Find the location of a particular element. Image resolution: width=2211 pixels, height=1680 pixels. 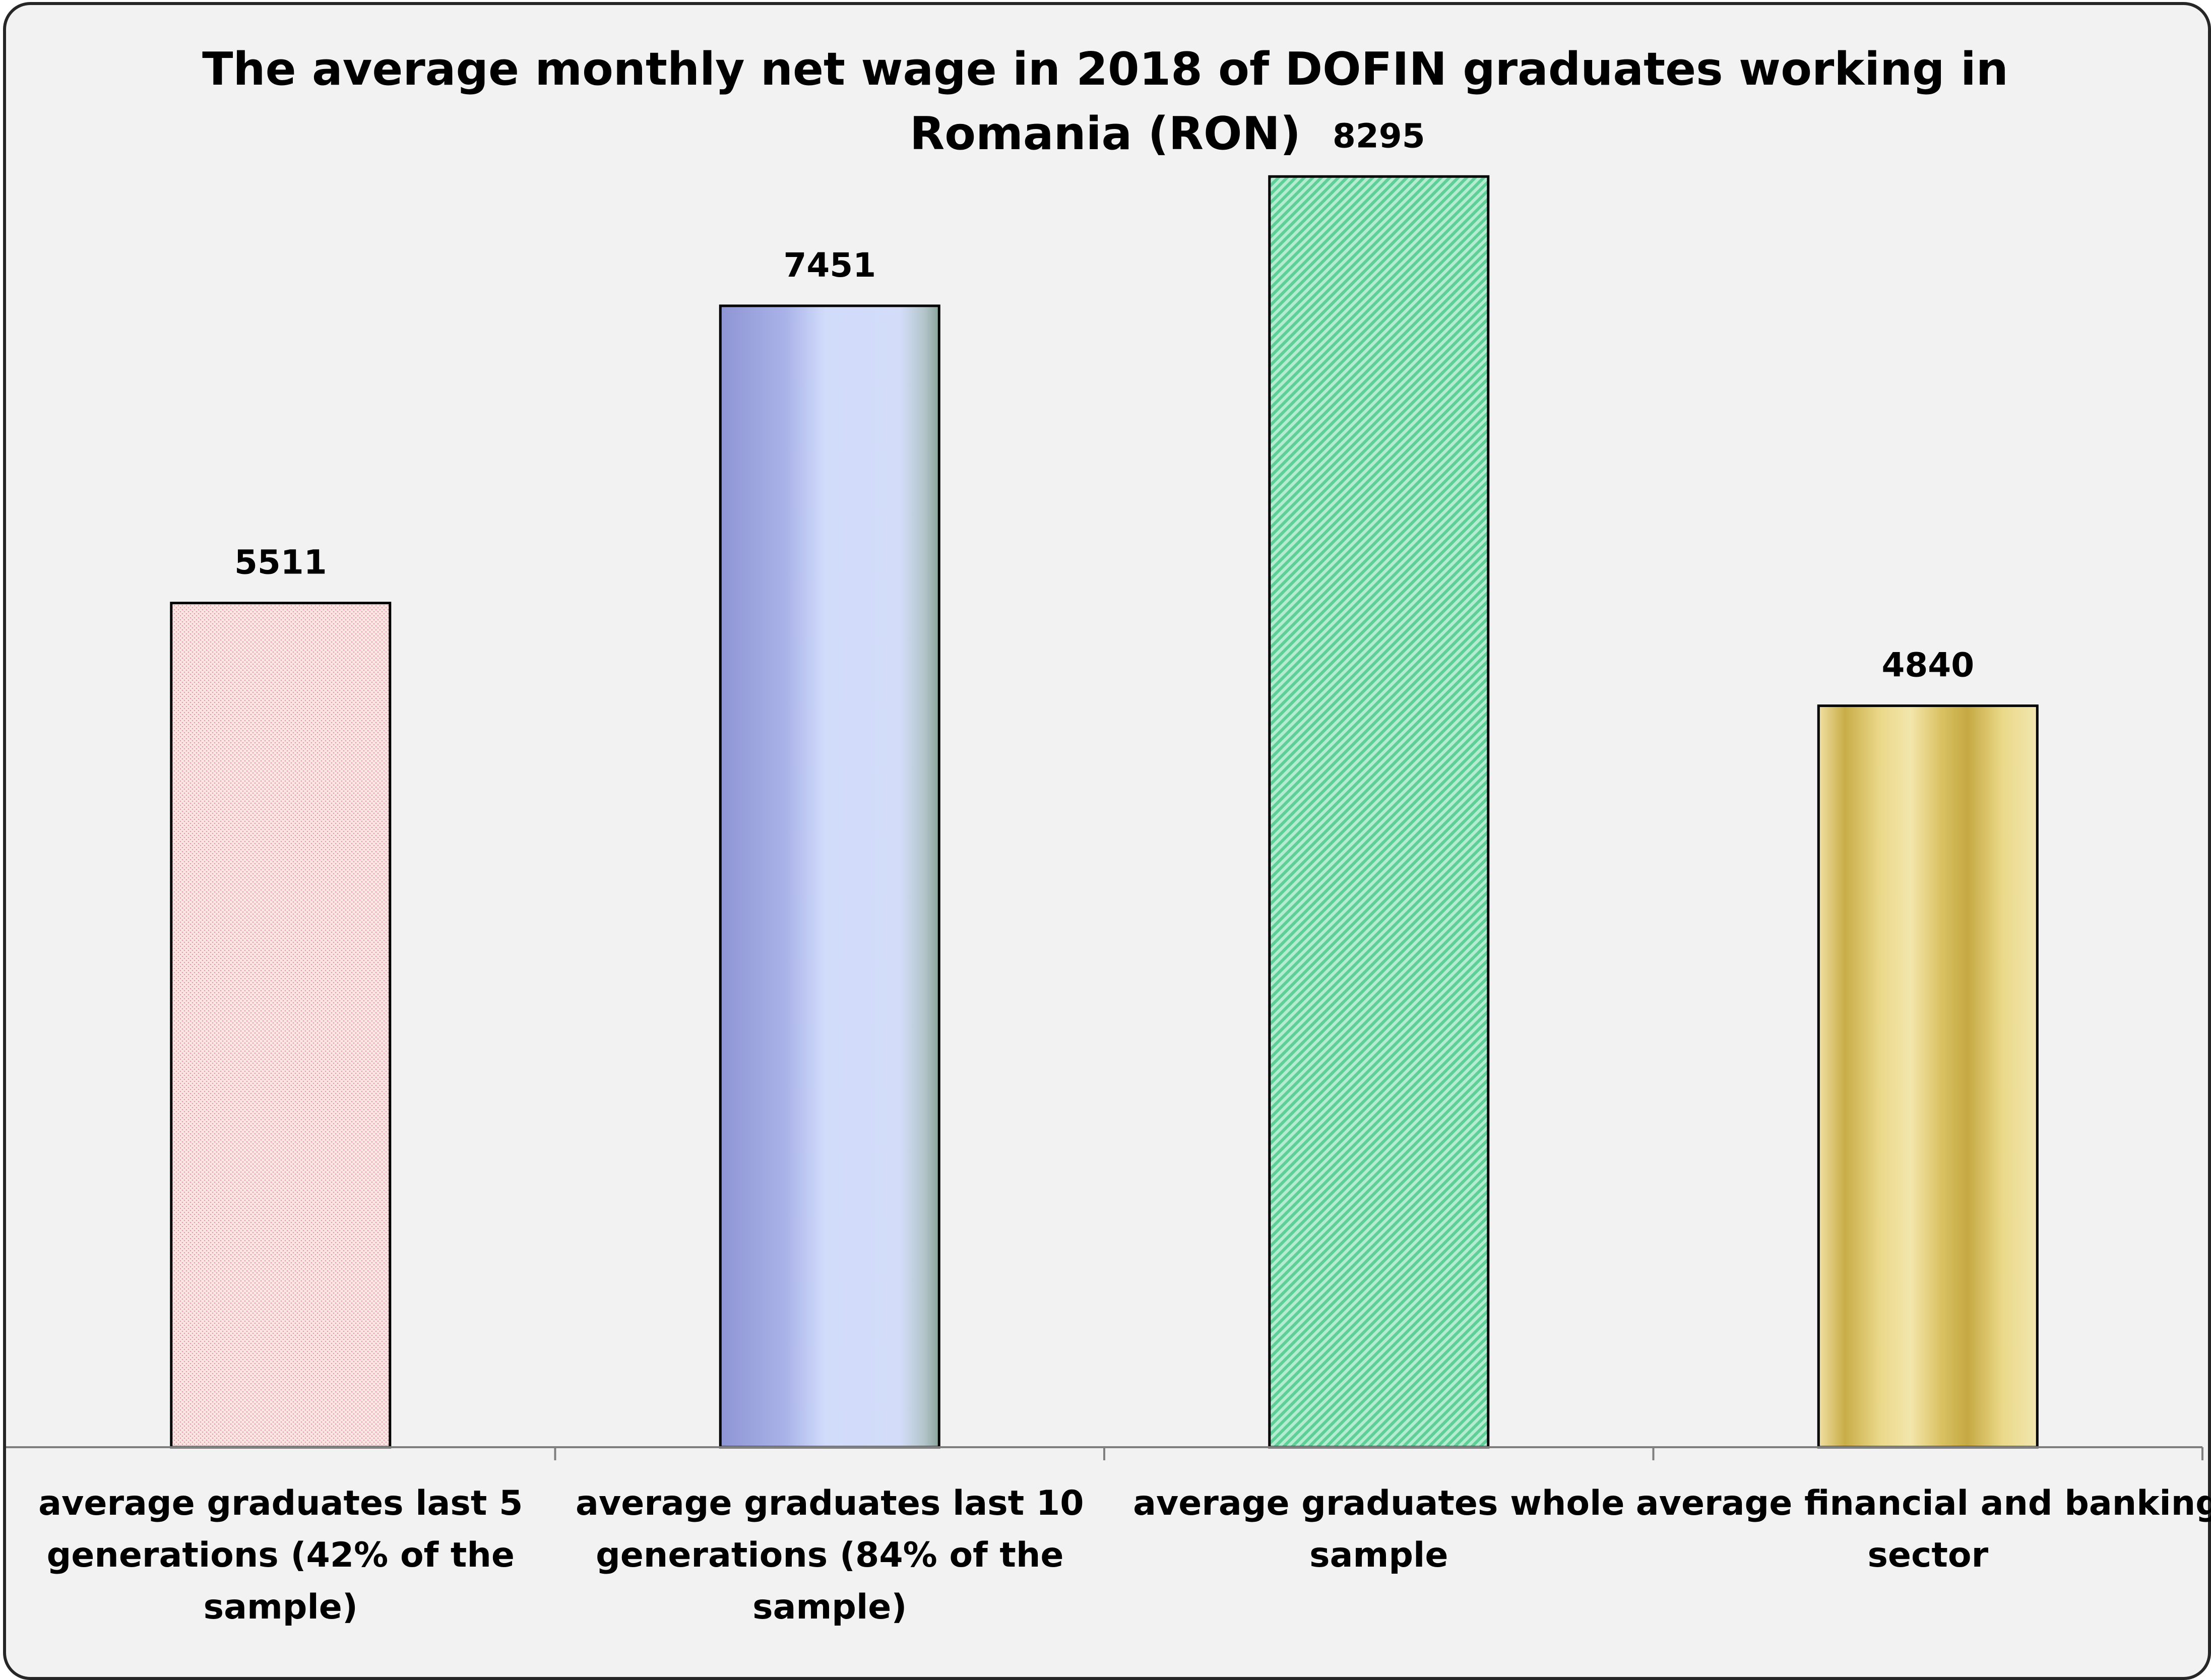

category-label-1-line-3: sample) is located at coordinates (281, 1607).